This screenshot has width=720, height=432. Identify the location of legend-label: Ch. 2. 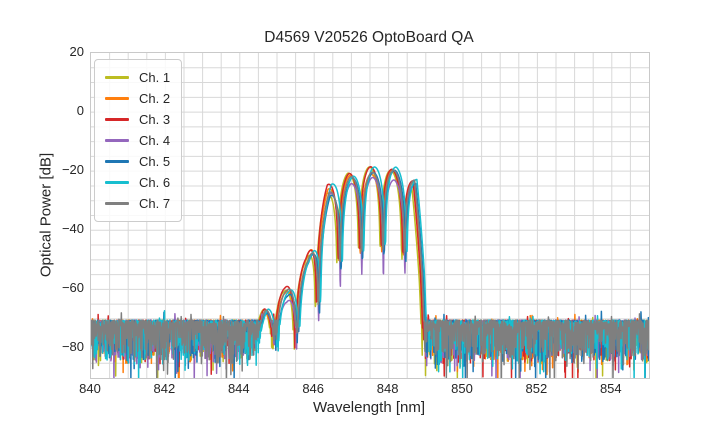
(155, 98).